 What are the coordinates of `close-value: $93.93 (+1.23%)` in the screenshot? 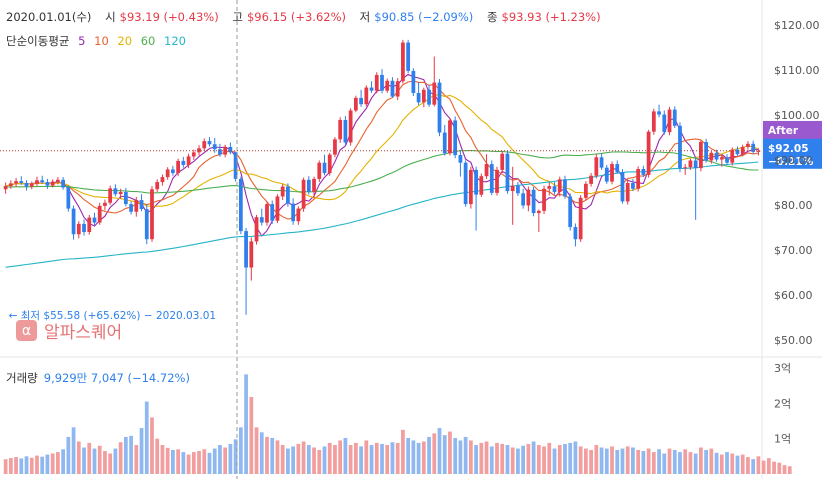 It's located at (551, 17).